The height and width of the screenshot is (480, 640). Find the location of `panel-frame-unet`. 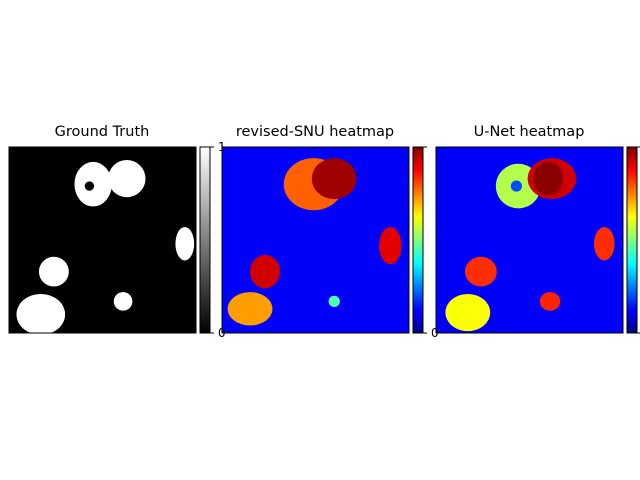

panel-frame-unet is located at coordinates (529, 240).